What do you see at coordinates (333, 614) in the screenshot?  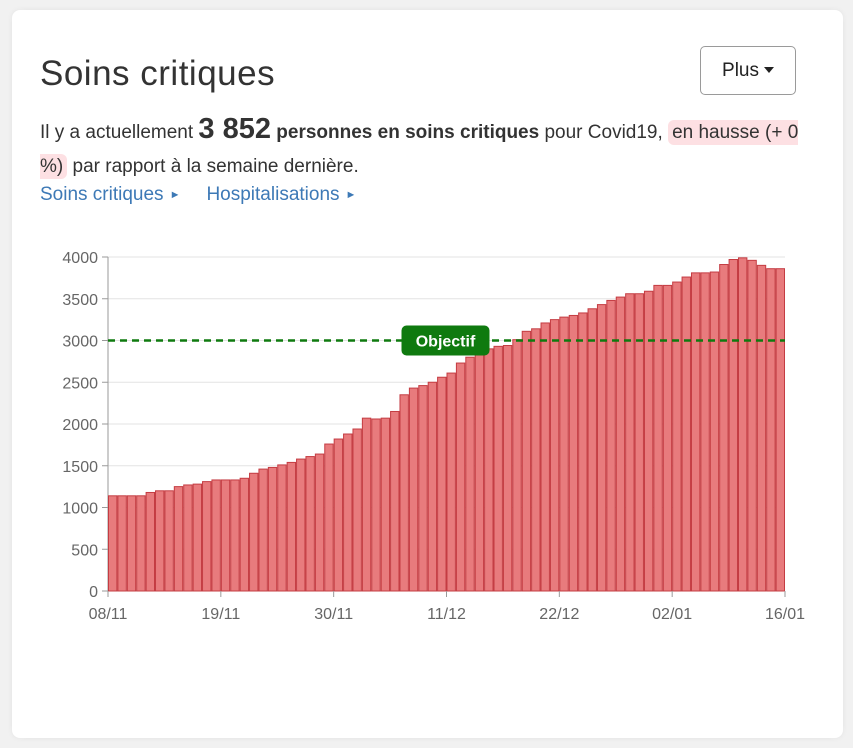 I see `x-tick-label: 30/11` at bounding box center [333, 614].